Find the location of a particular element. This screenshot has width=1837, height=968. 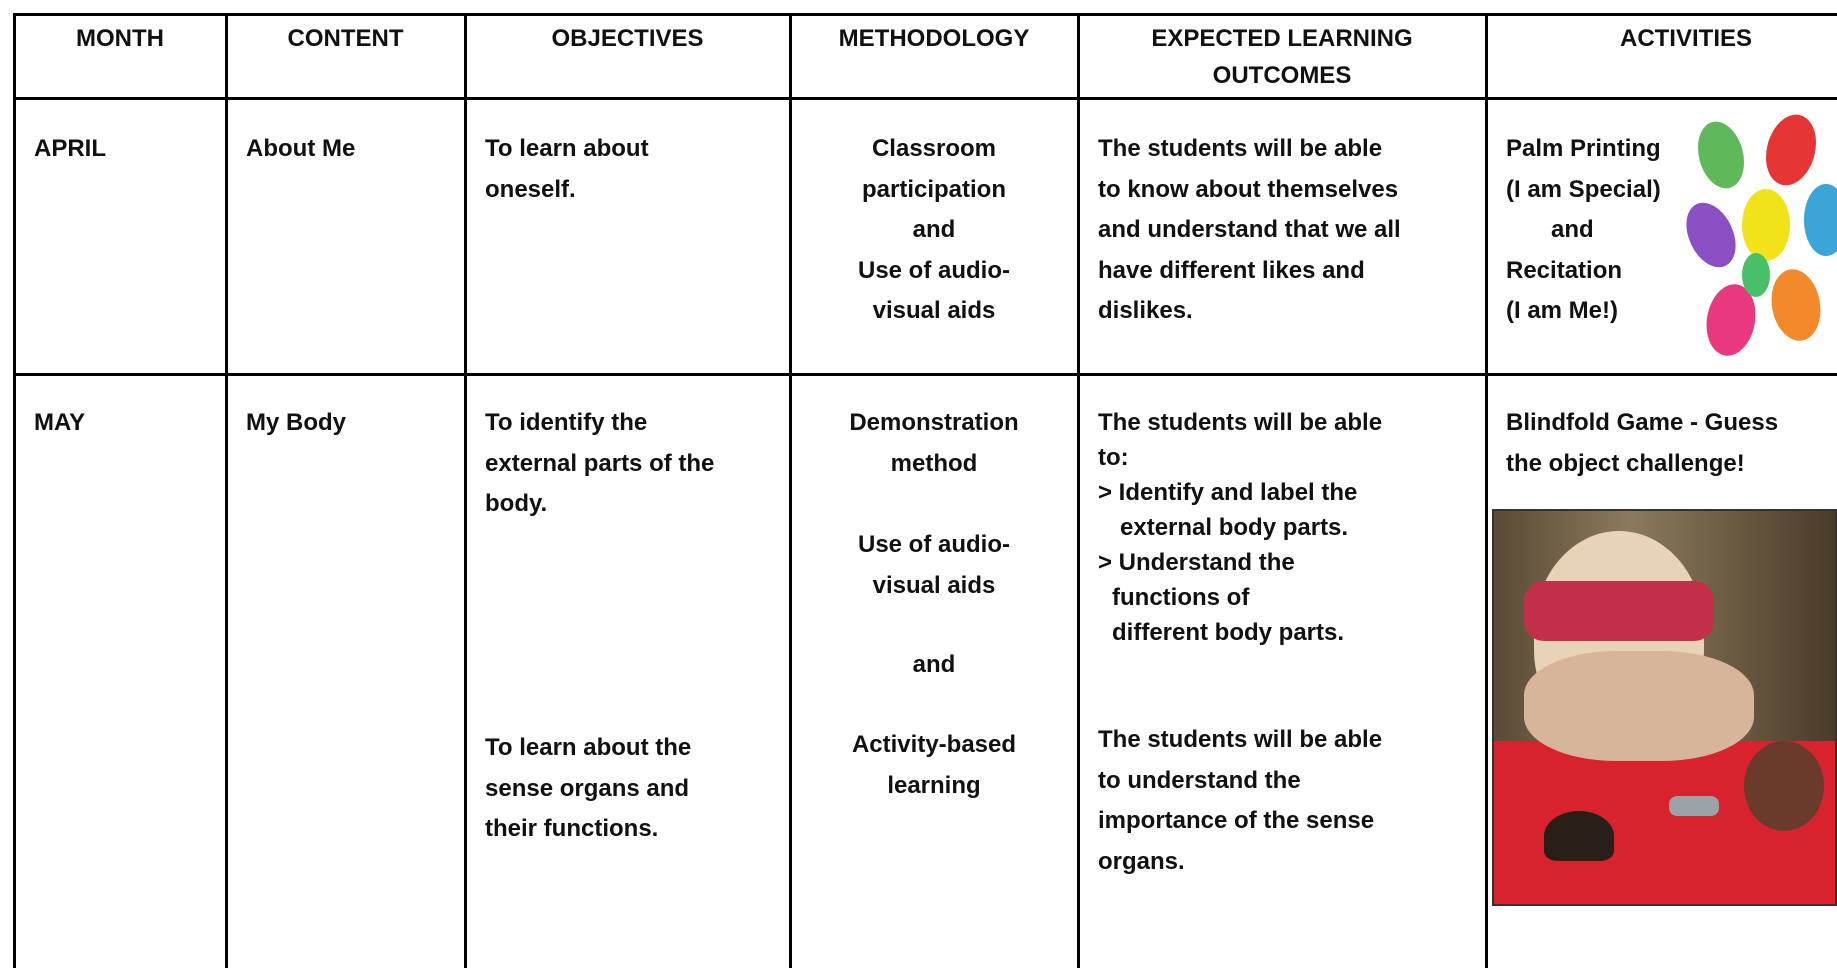

header-cell: CONTENT is located at coordinates (345, 38).